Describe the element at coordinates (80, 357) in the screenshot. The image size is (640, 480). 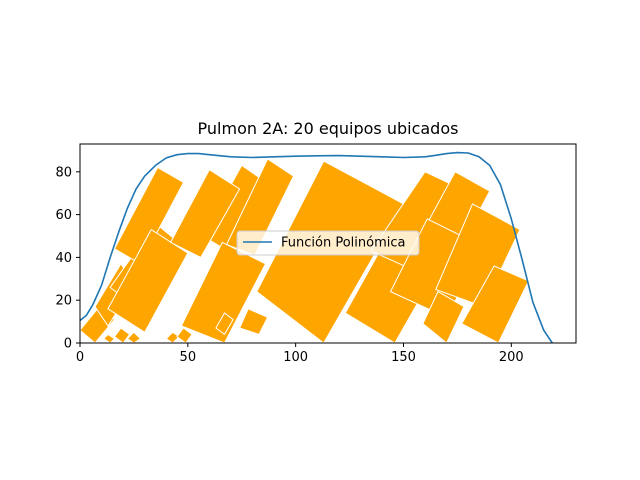
I see `x-tick-label: 0` at that location.